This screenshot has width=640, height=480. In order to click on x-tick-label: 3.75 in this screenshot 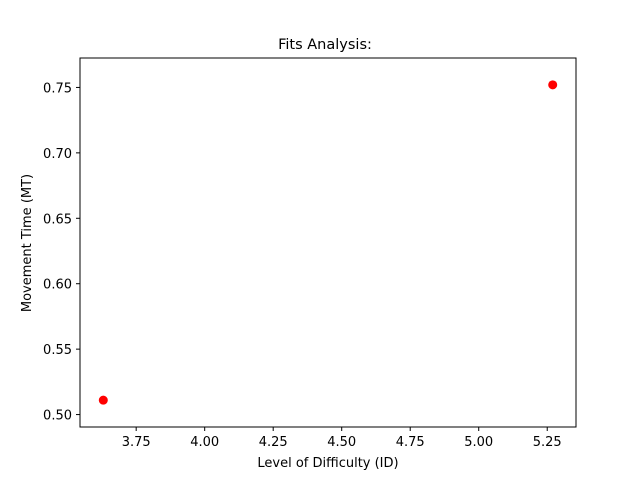, I will do `click(136, 442)`.